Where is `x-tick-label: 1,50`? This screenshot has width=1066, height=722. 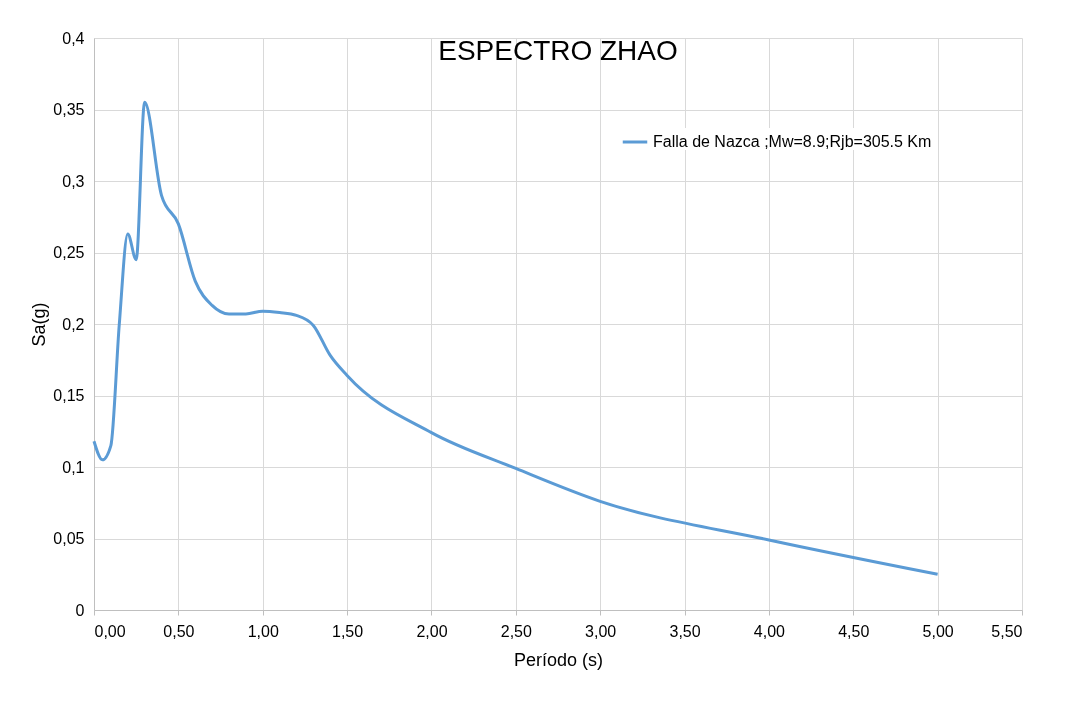
x-tick-label: 1,50 is located at coordinates (348, 631).